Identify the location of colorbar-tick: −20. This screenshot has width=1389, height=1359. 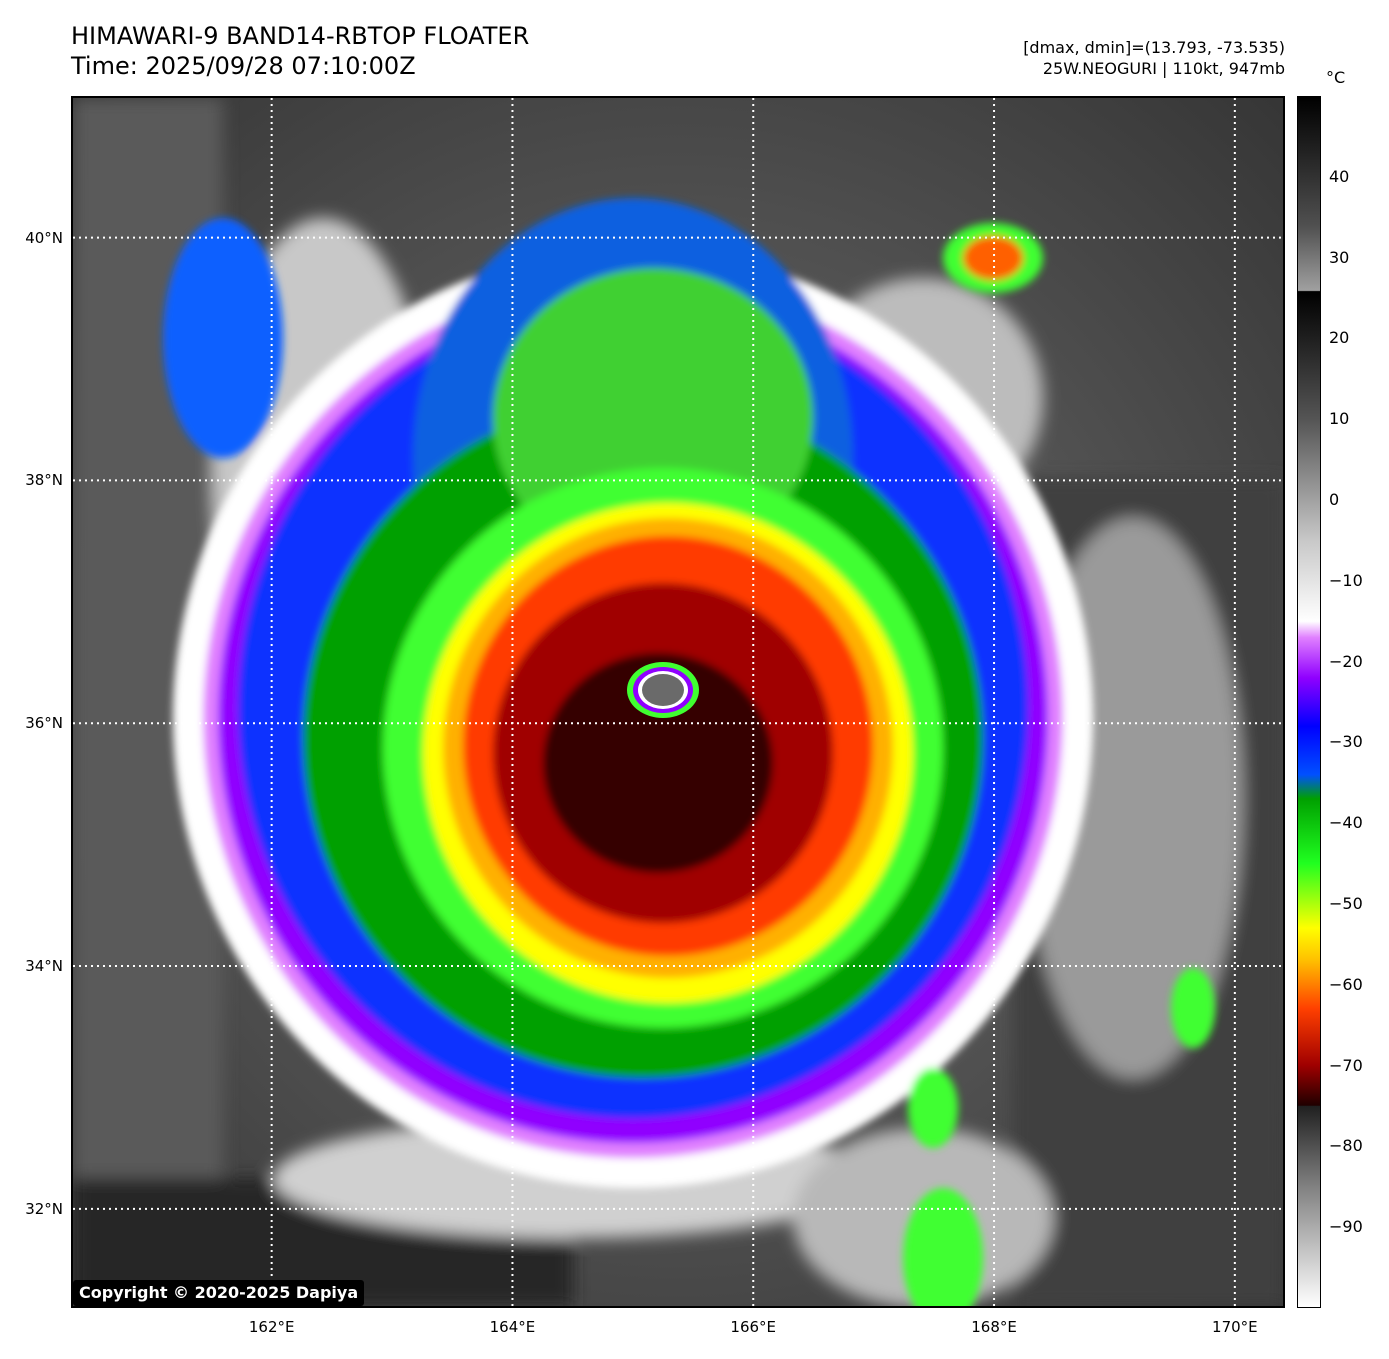
(1346, 661).